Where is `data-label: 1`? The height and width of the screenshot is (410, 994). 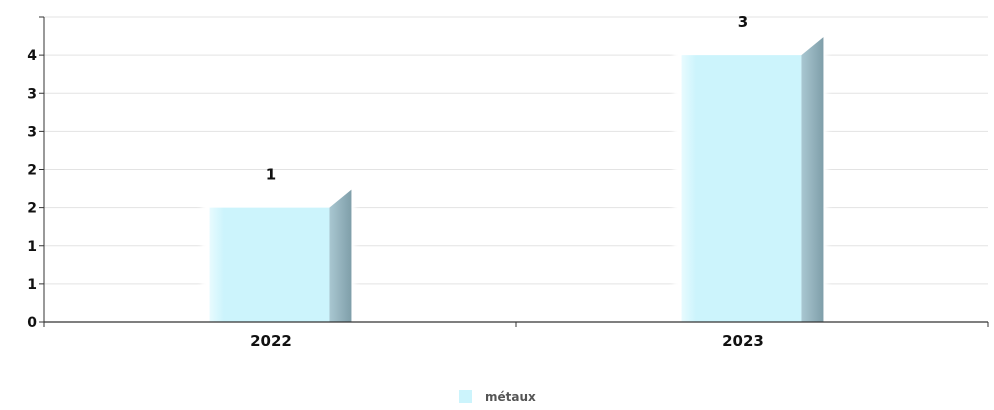 data-label: 1 is located at coordinates (271, 175).